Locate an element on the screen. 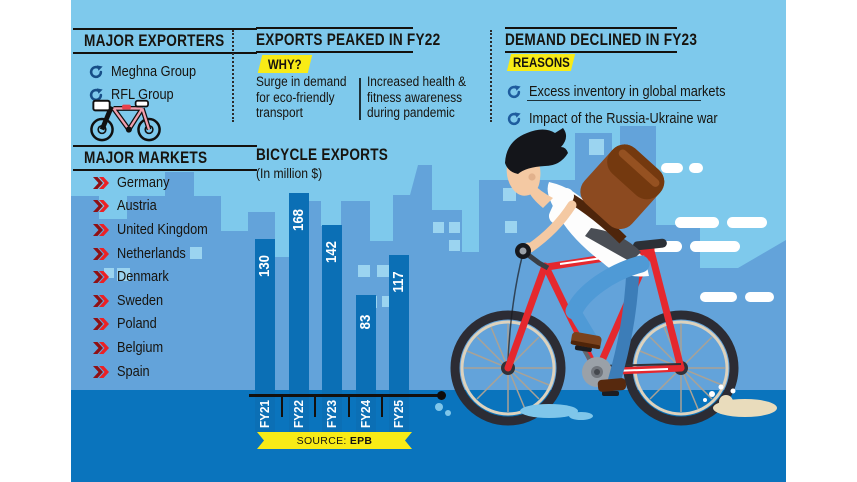 The width and height of the screenshot is (857, 482). market-item: Poland is located at coordinates (156, 325).